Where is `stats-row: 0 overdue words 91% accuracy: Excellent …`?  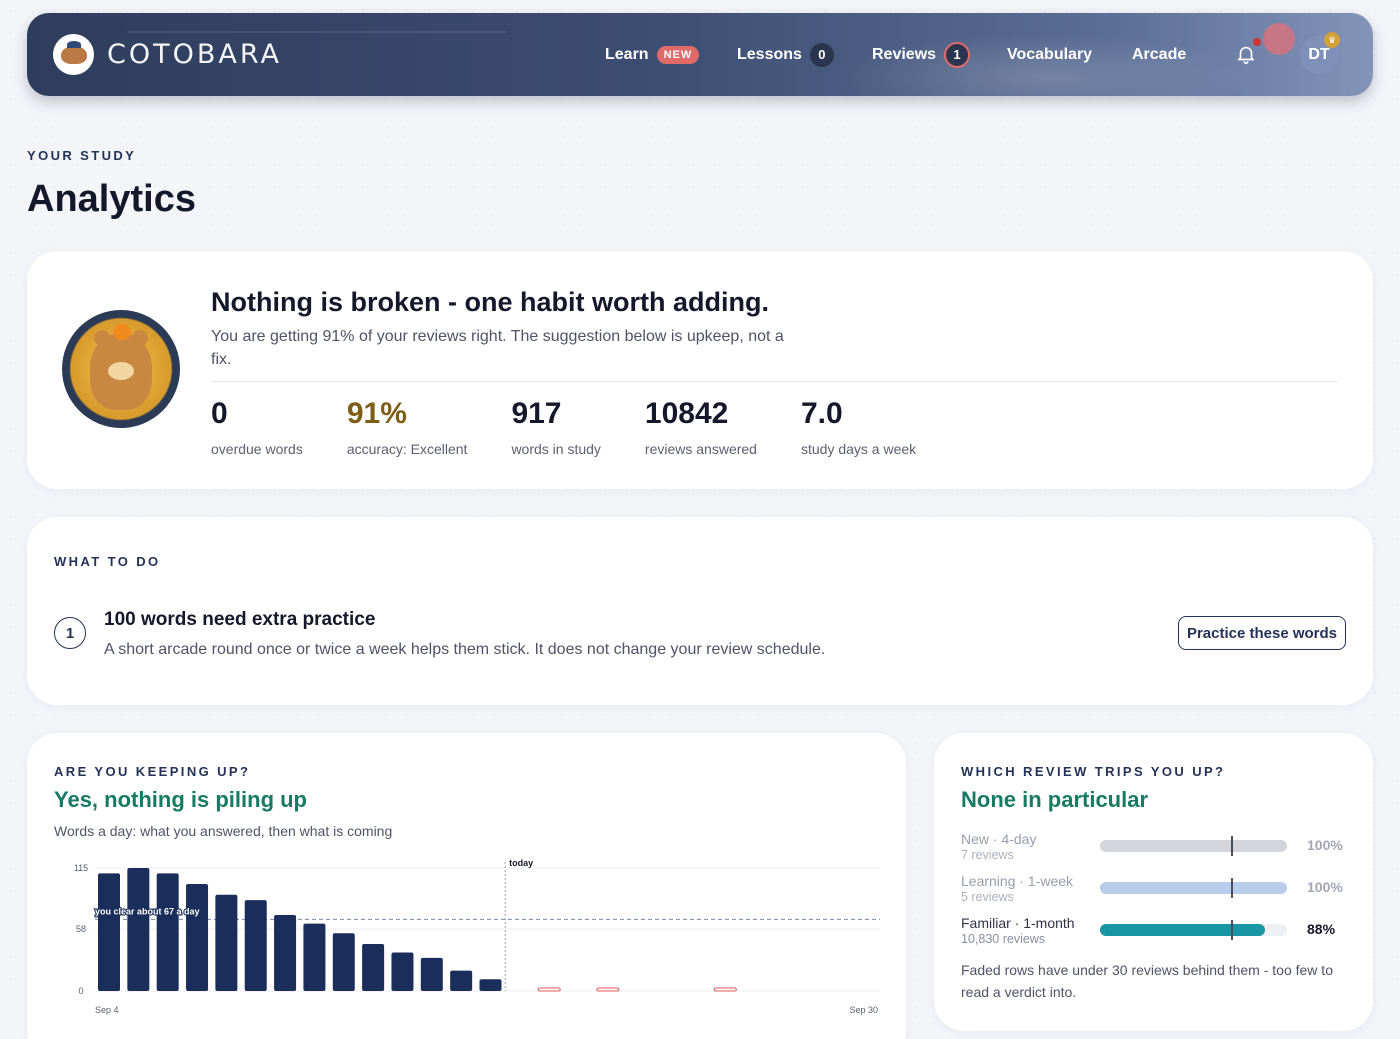 stats-row: 0 overdue words 91% accuracy: Excellent … is located at coordinates (585, 427).